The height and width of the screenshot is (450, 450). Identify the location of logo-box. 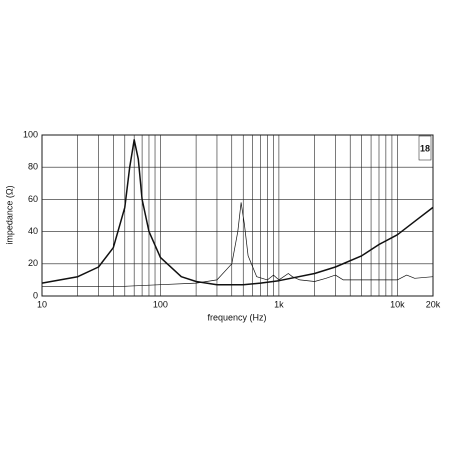
(425, 148).